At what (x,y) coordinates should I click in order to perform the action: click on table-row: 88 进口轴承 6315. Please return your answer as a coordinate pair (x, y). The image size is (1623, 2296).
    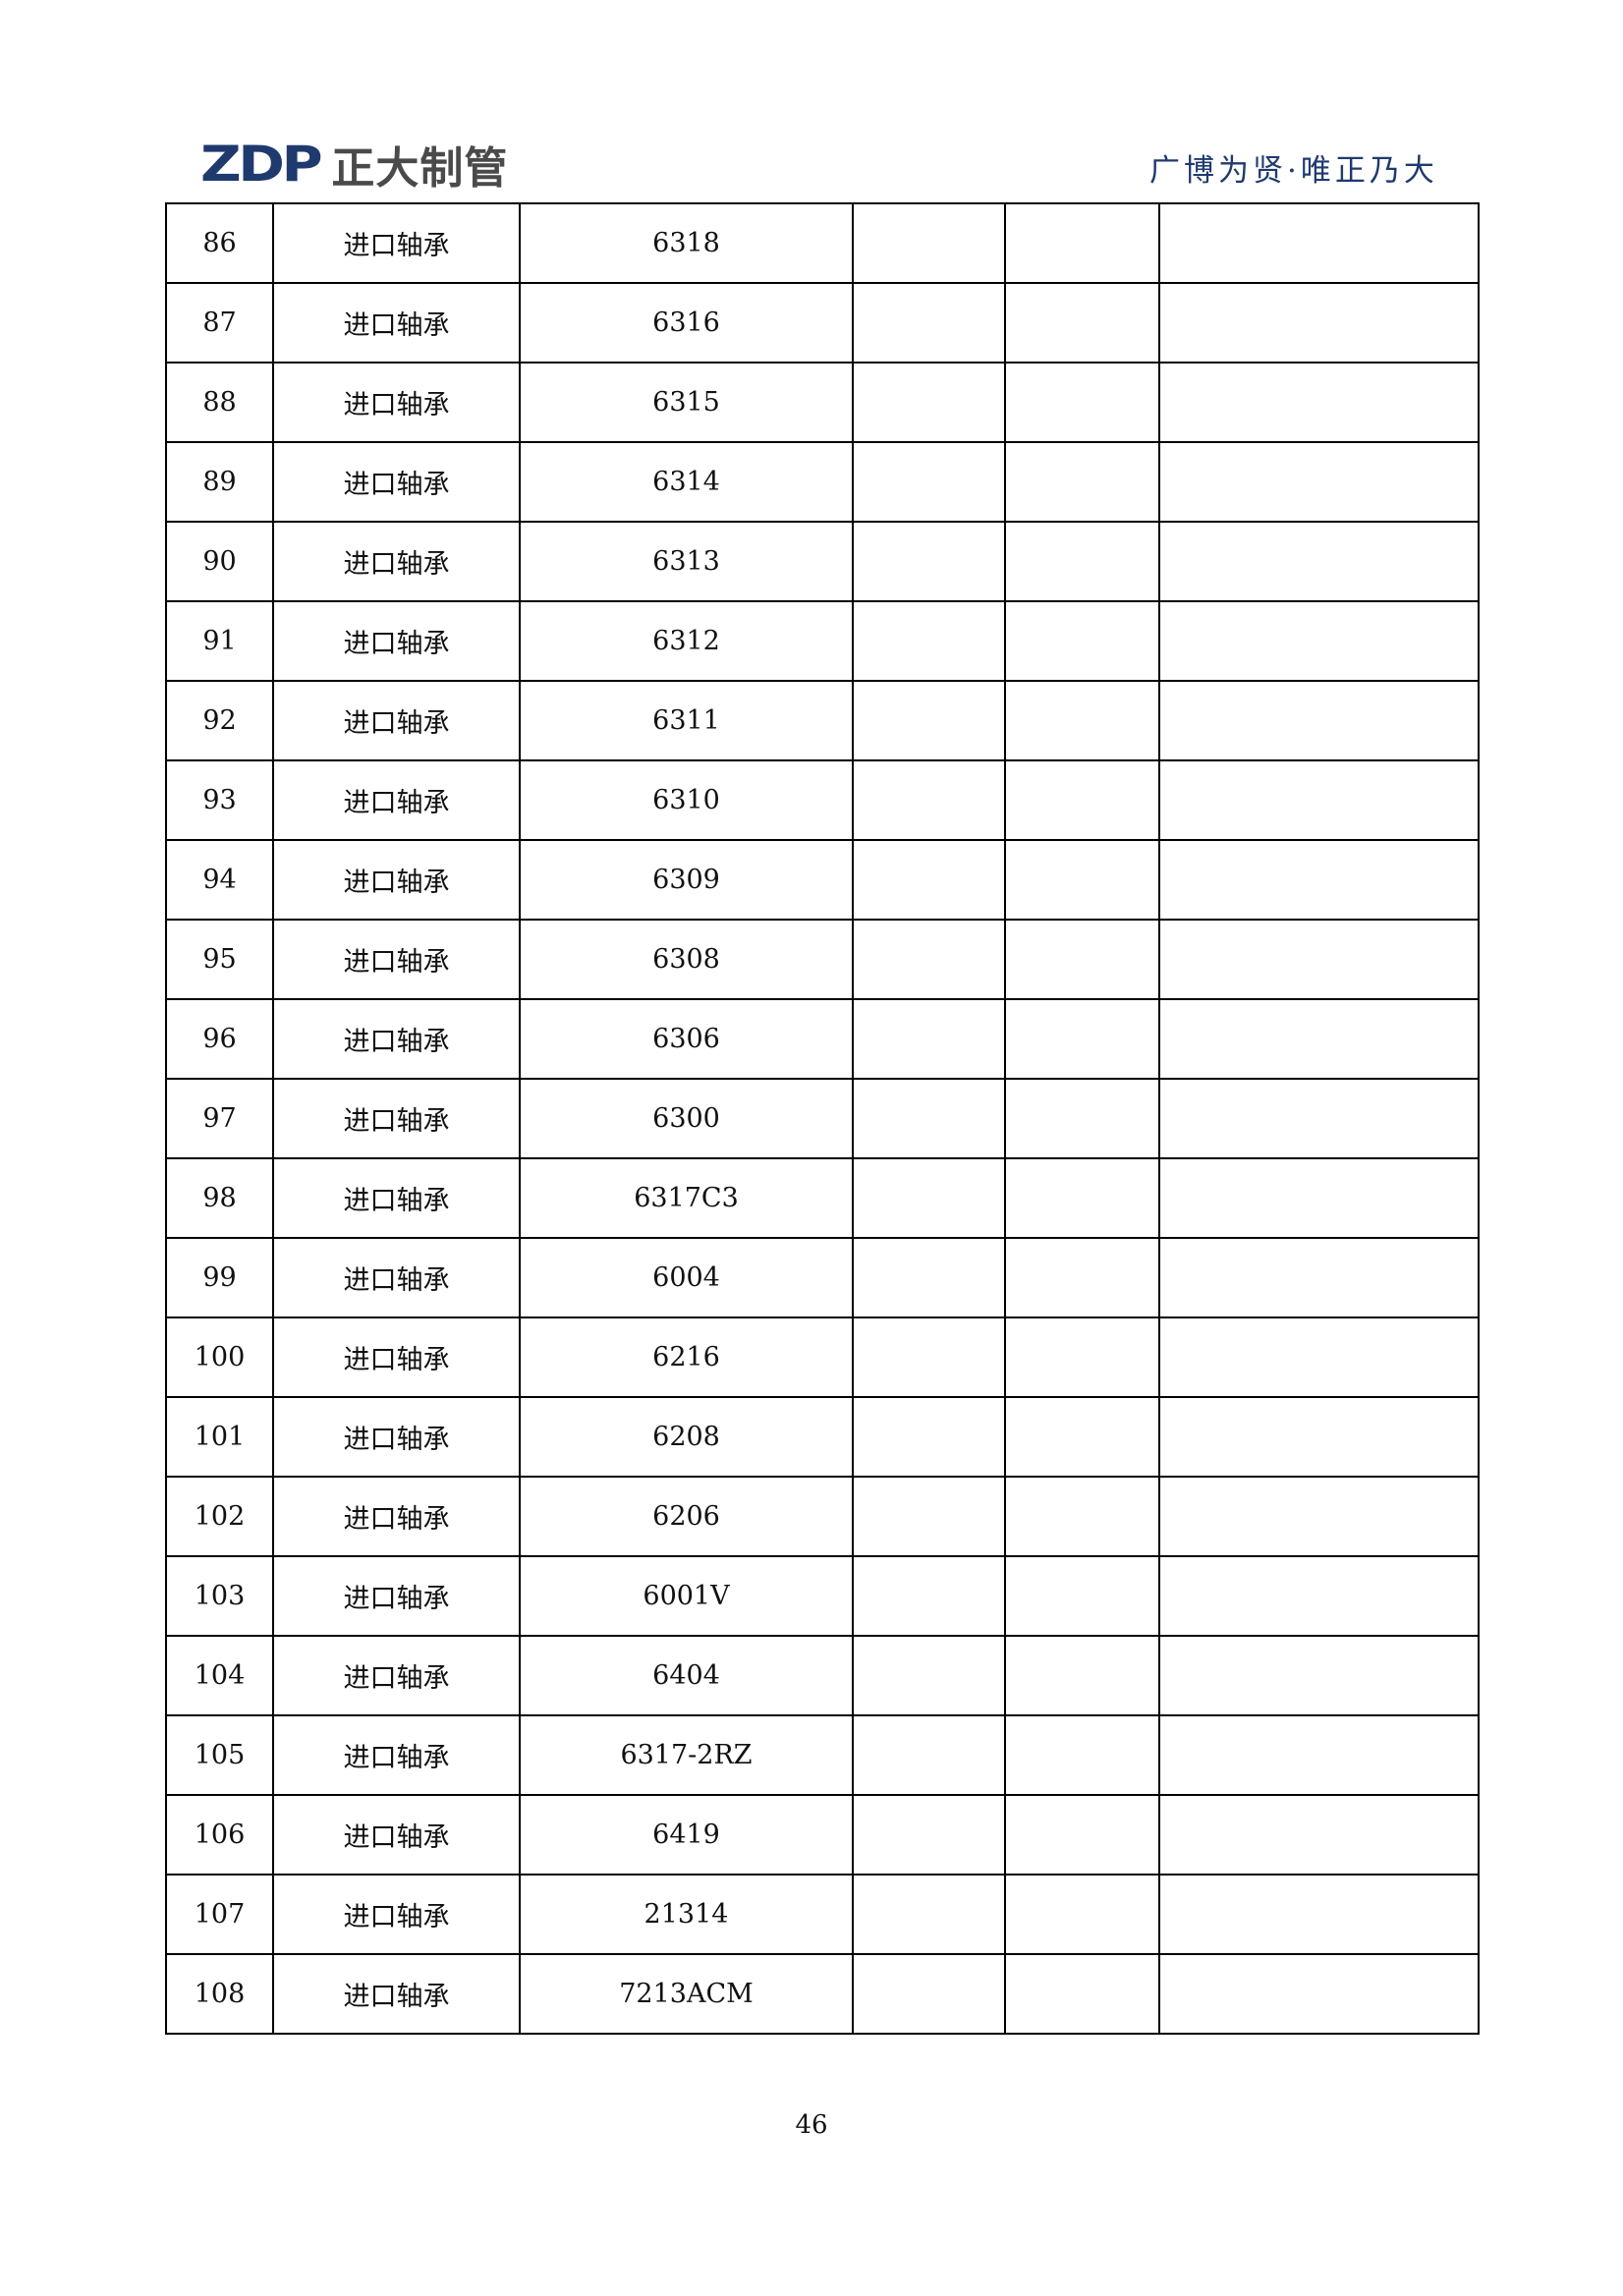
    Looking at the image, I should click on (823, 402).